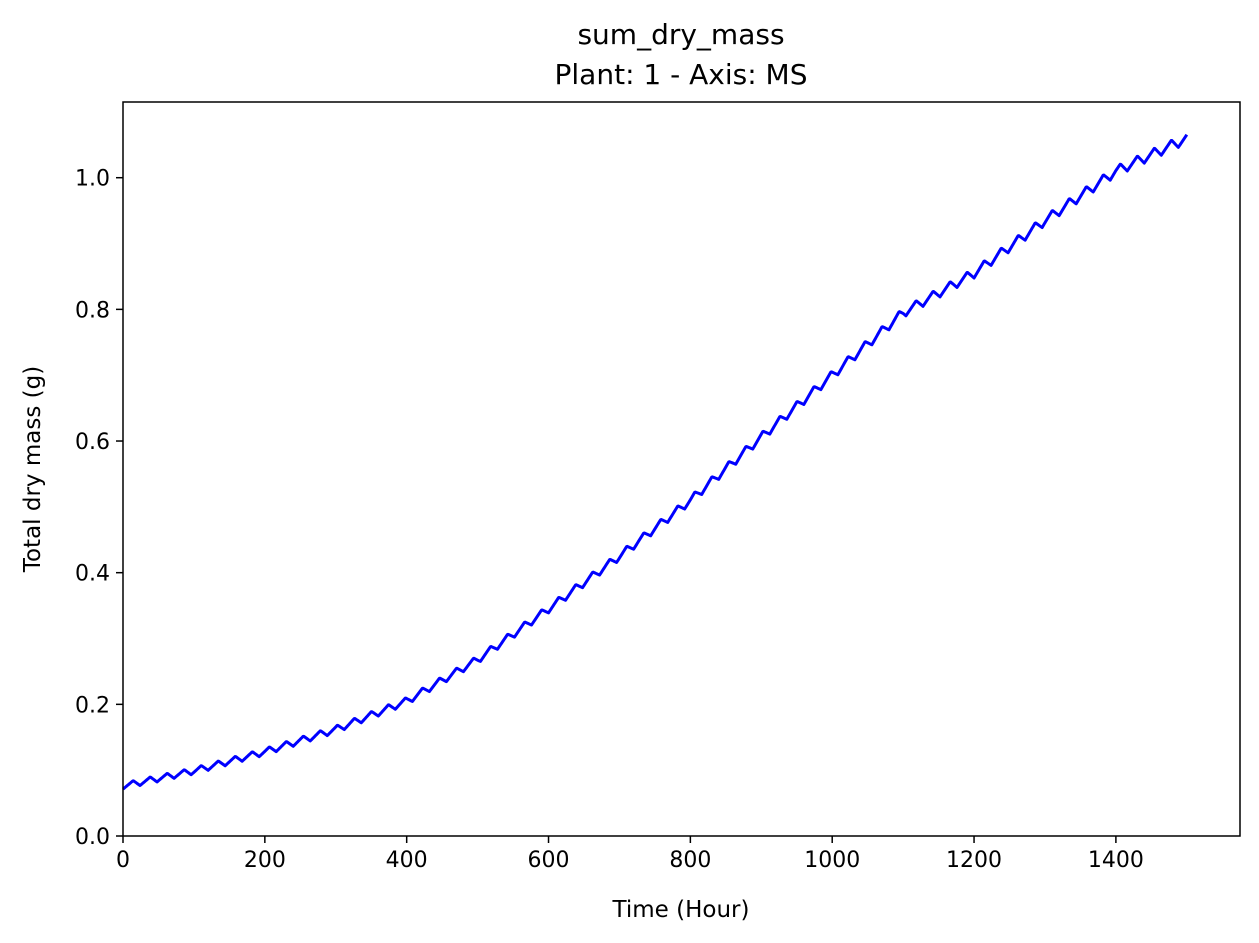 Image resolution: width=1259 pixels, height=943 pixels. Describe the element at coordinates (92, 574) in the screenshot. I see `y-tick-label: 0.4` at that location.